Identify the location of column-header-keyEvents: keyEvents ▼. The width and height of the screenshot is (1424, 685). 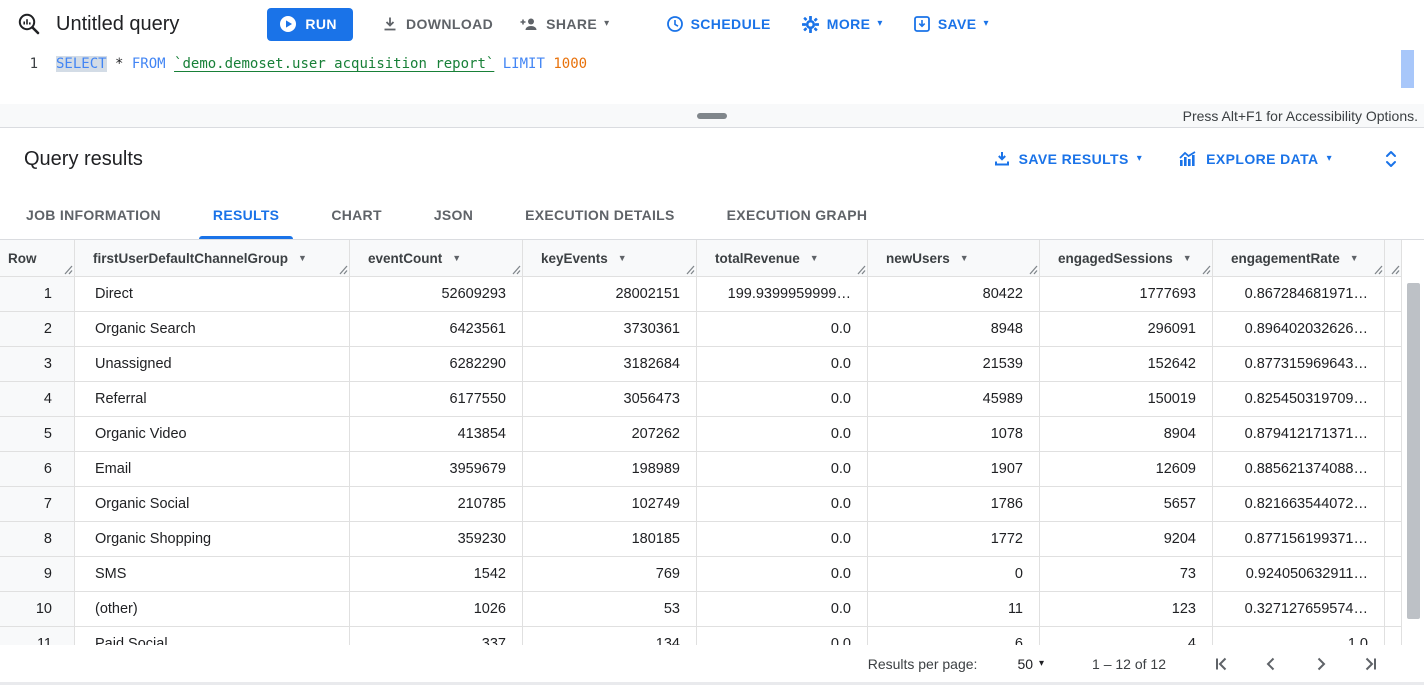
(610, 258).